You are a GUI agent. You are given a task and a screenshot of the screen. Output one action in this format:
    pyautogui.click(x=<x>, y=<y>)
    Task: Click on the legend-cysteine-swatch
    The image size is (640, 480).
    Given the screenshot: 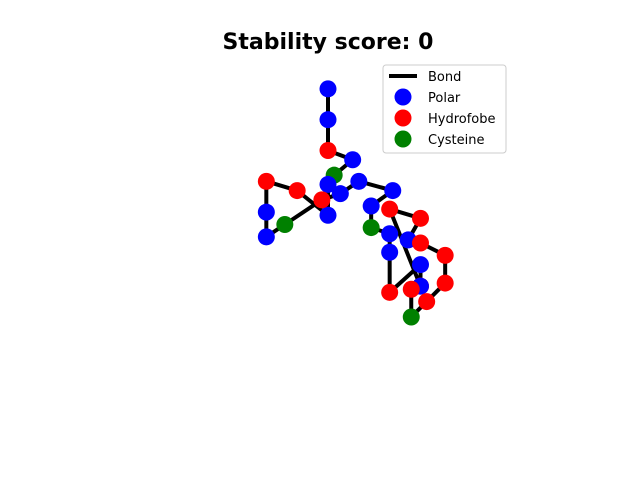 What is the action you would take?
    pyautogui.click(x=403, y=139)
    